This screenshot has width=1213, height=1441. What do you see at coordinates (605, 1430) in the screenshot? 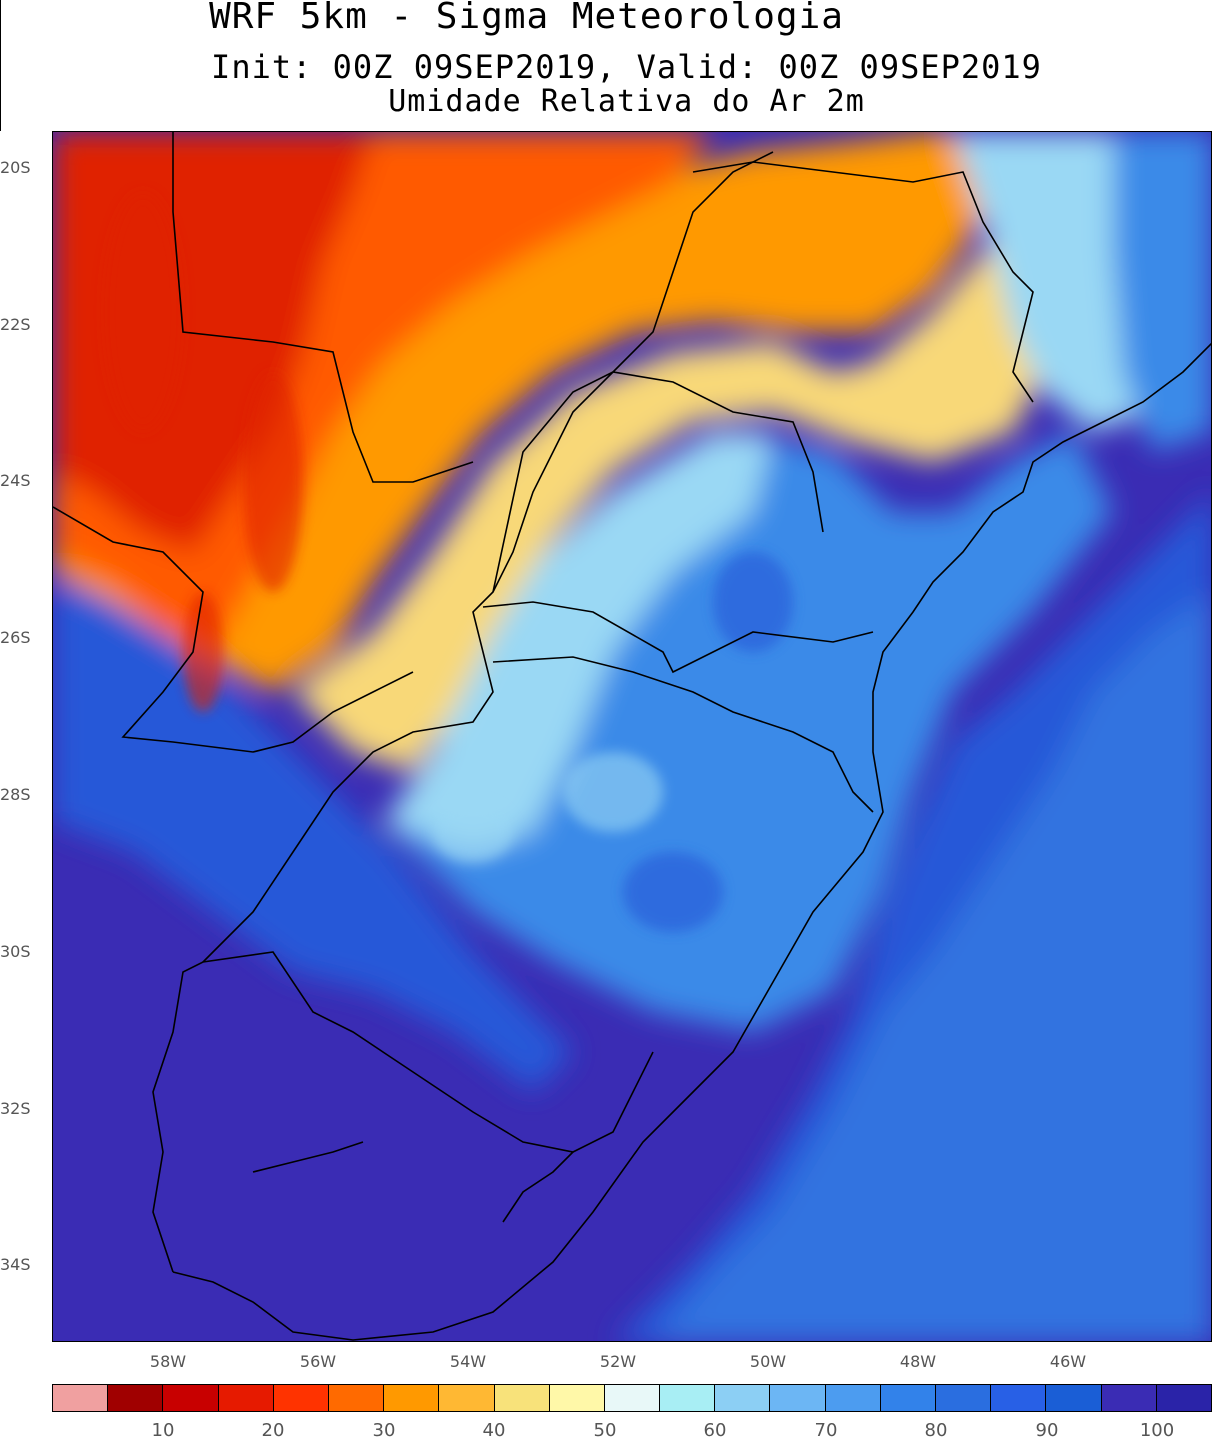
I see `colorbar-tick-label: 50` at bounding box center [605, 1430].